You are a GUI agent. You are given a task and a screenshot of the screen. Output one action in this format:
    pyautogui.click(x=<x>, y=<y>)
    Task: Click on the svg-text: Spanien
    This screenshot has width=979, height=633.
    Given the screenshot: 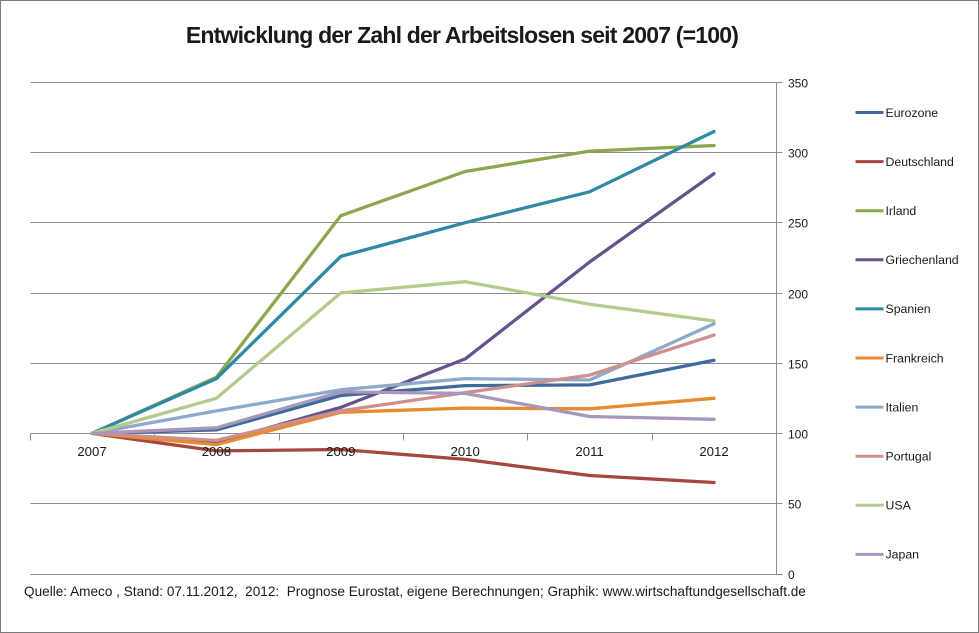 What is the action you would take?
    pyautogui.click(x=908, y=309)
    